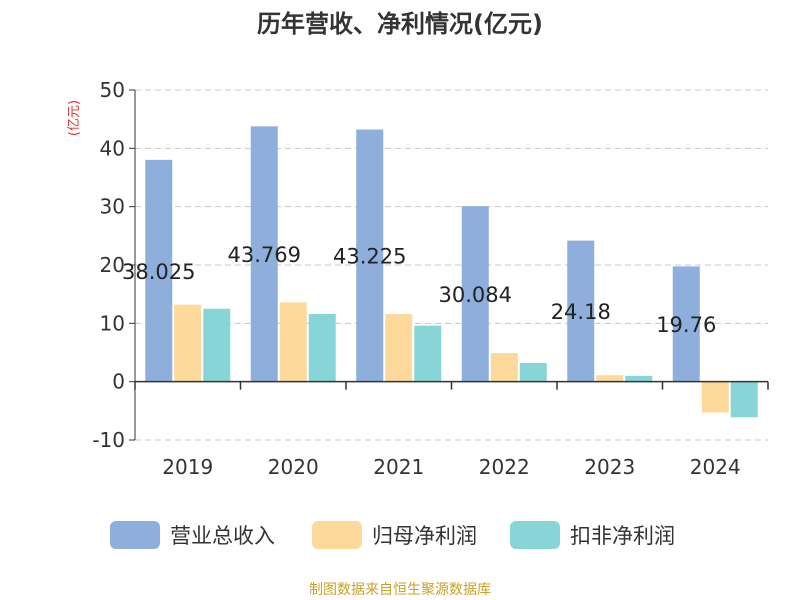 The height and width of the screenshot is (600, 800). Describe the element at coordinates (609, 467) in the screenshot. I see `x-tick-label: 2023` at that location.